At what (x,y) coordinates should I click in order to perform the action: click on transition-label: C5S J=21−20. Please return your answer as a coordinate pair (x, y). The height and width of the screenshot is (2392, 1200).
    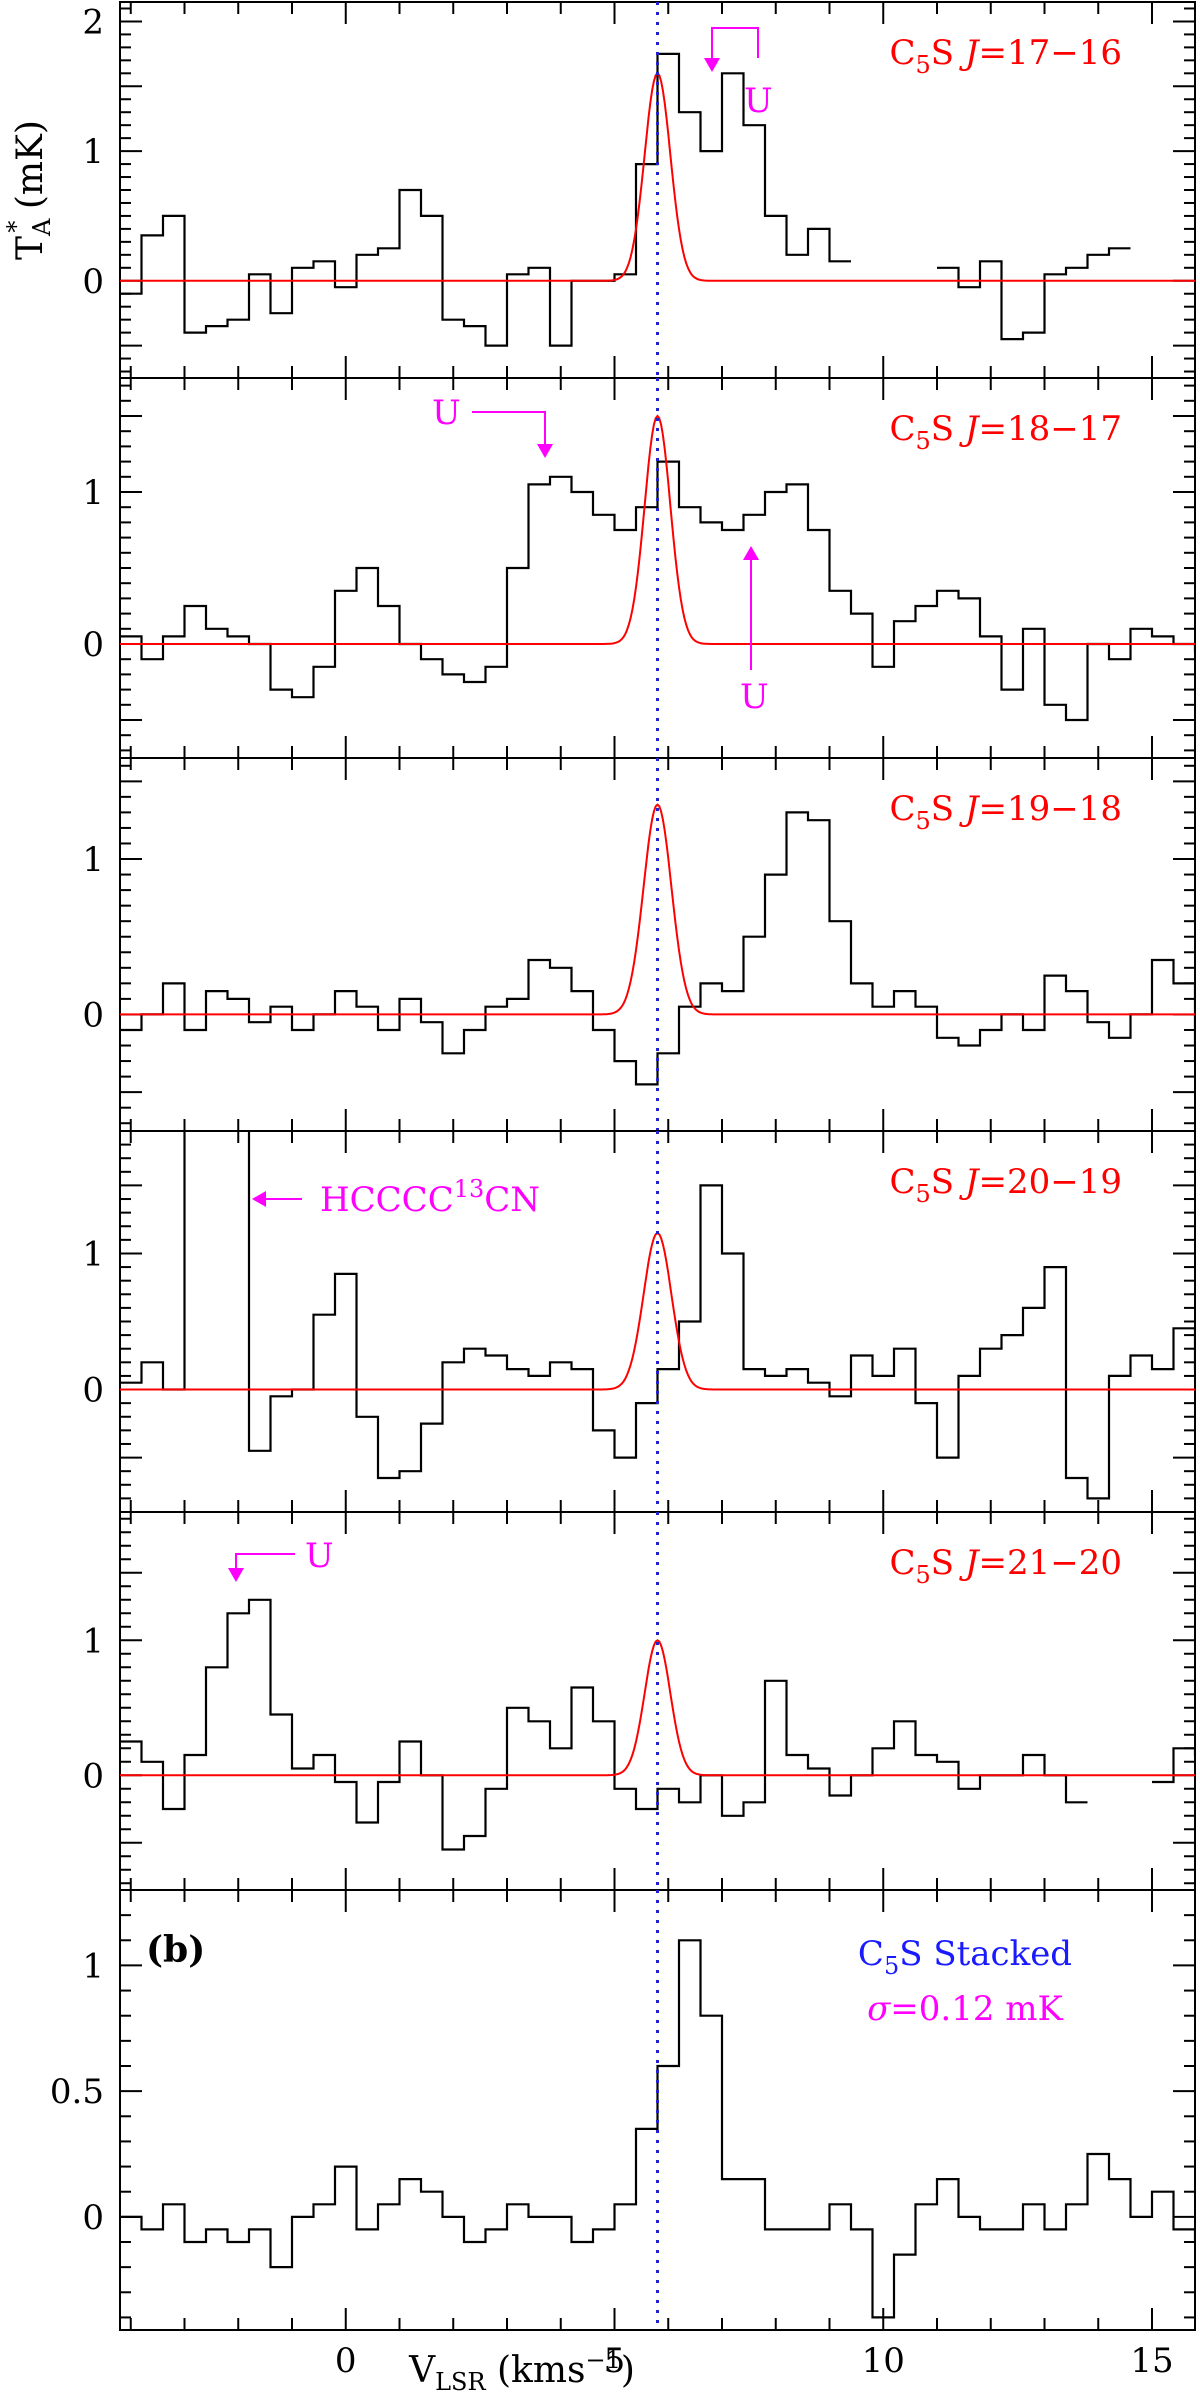
    Looking at the image, I should click on (1005, 1566).